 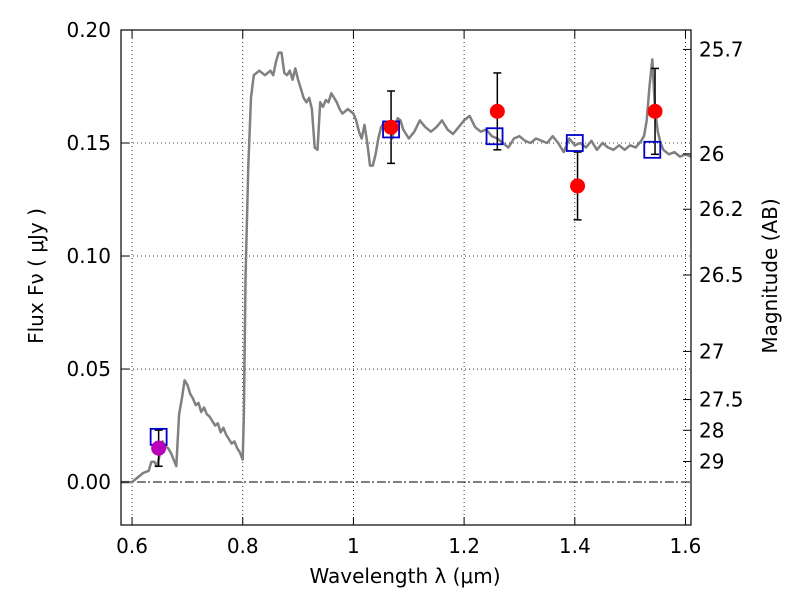 What do you see at coordinates (243, 546) in the screenshot?
I see `x-tick-label: 0.8` at bounding box center [243, 546].